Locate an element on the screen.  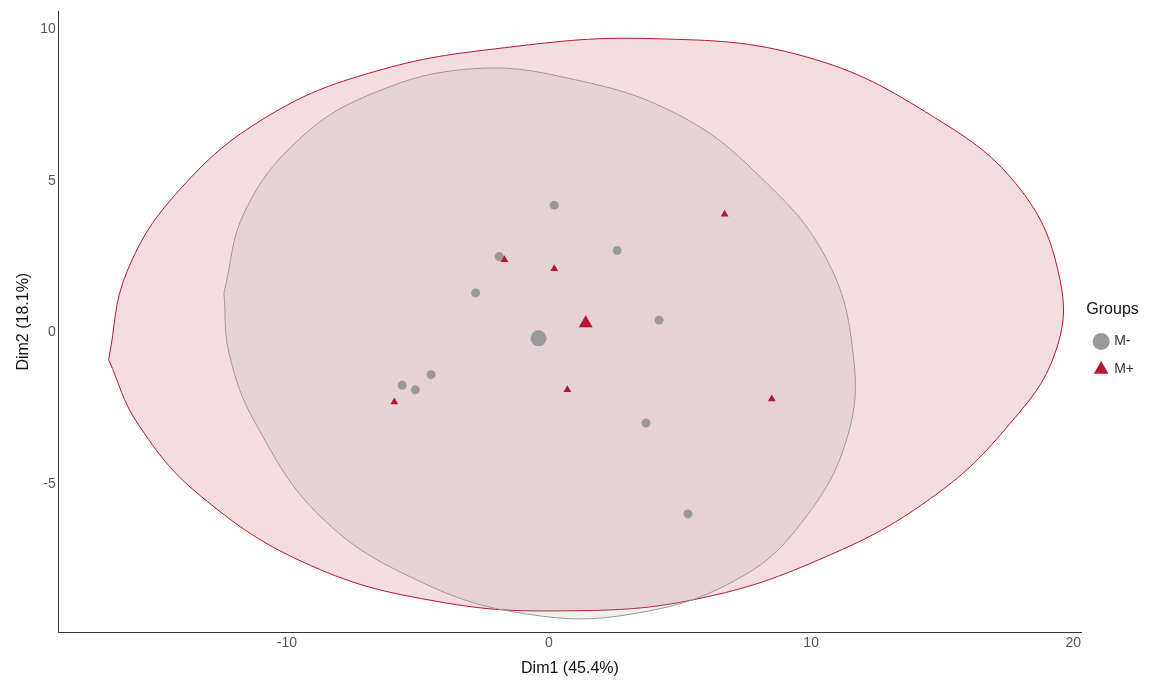
y-tick-label: 5 is located at coordinates (51, 179).